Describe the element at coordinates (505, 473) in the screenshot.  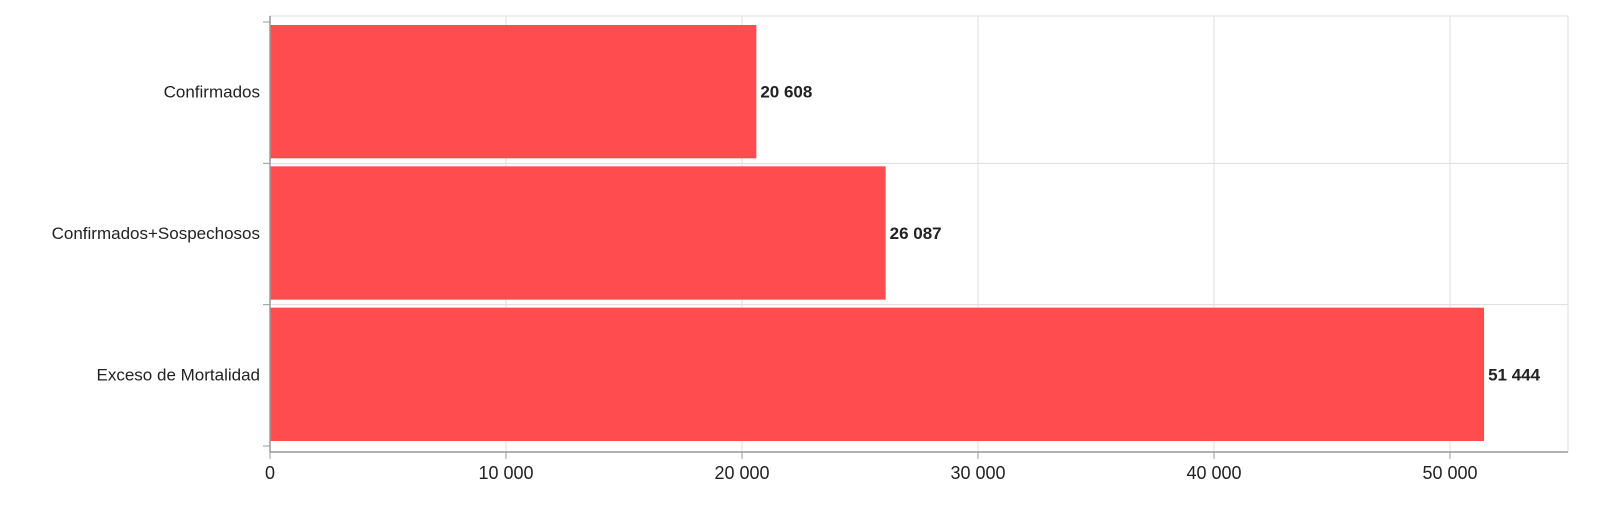
I see `x-tick-label: 10 000` at that location.